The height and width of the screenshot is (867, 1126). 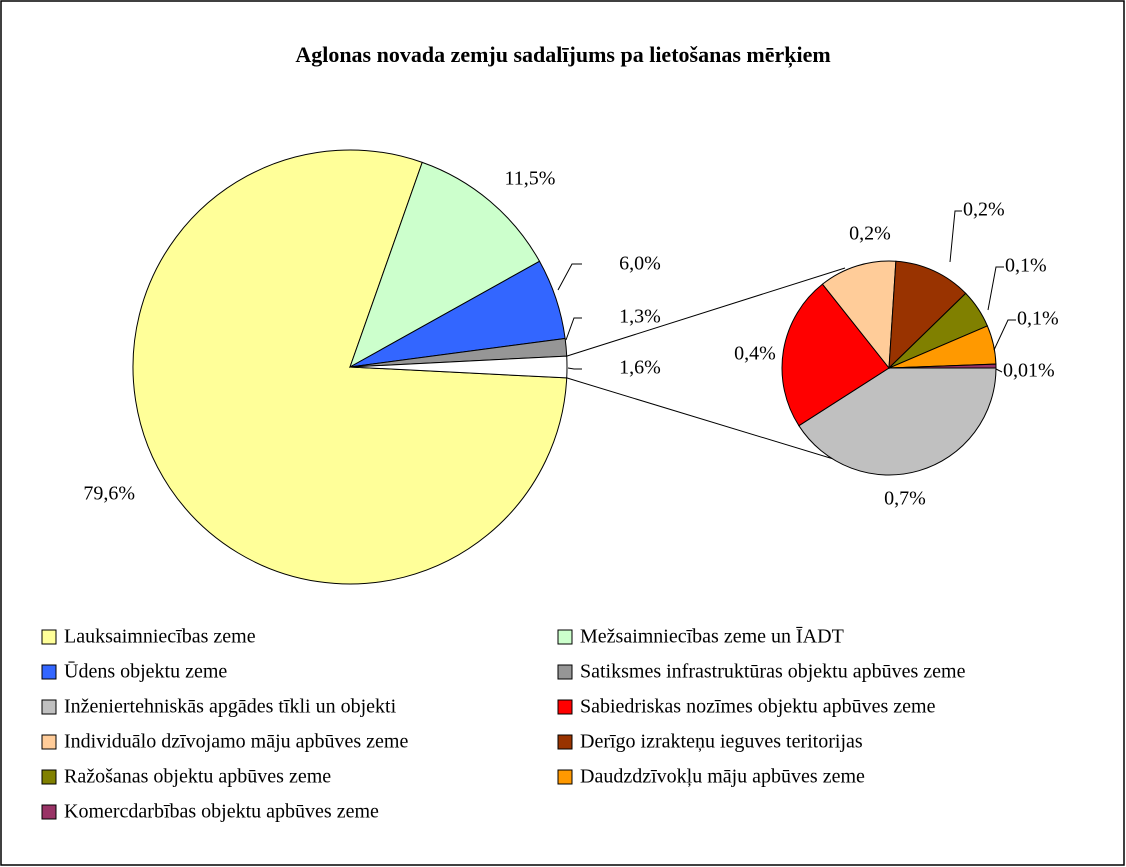 I want to click on data-label: 1,3%, so click(x=640, y=317).